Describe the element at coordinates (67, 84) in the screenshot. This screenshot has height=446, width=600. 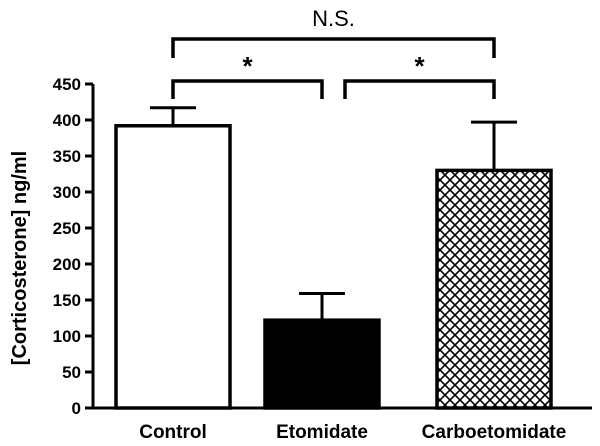
I see `y-tick-label: 450` at that location.